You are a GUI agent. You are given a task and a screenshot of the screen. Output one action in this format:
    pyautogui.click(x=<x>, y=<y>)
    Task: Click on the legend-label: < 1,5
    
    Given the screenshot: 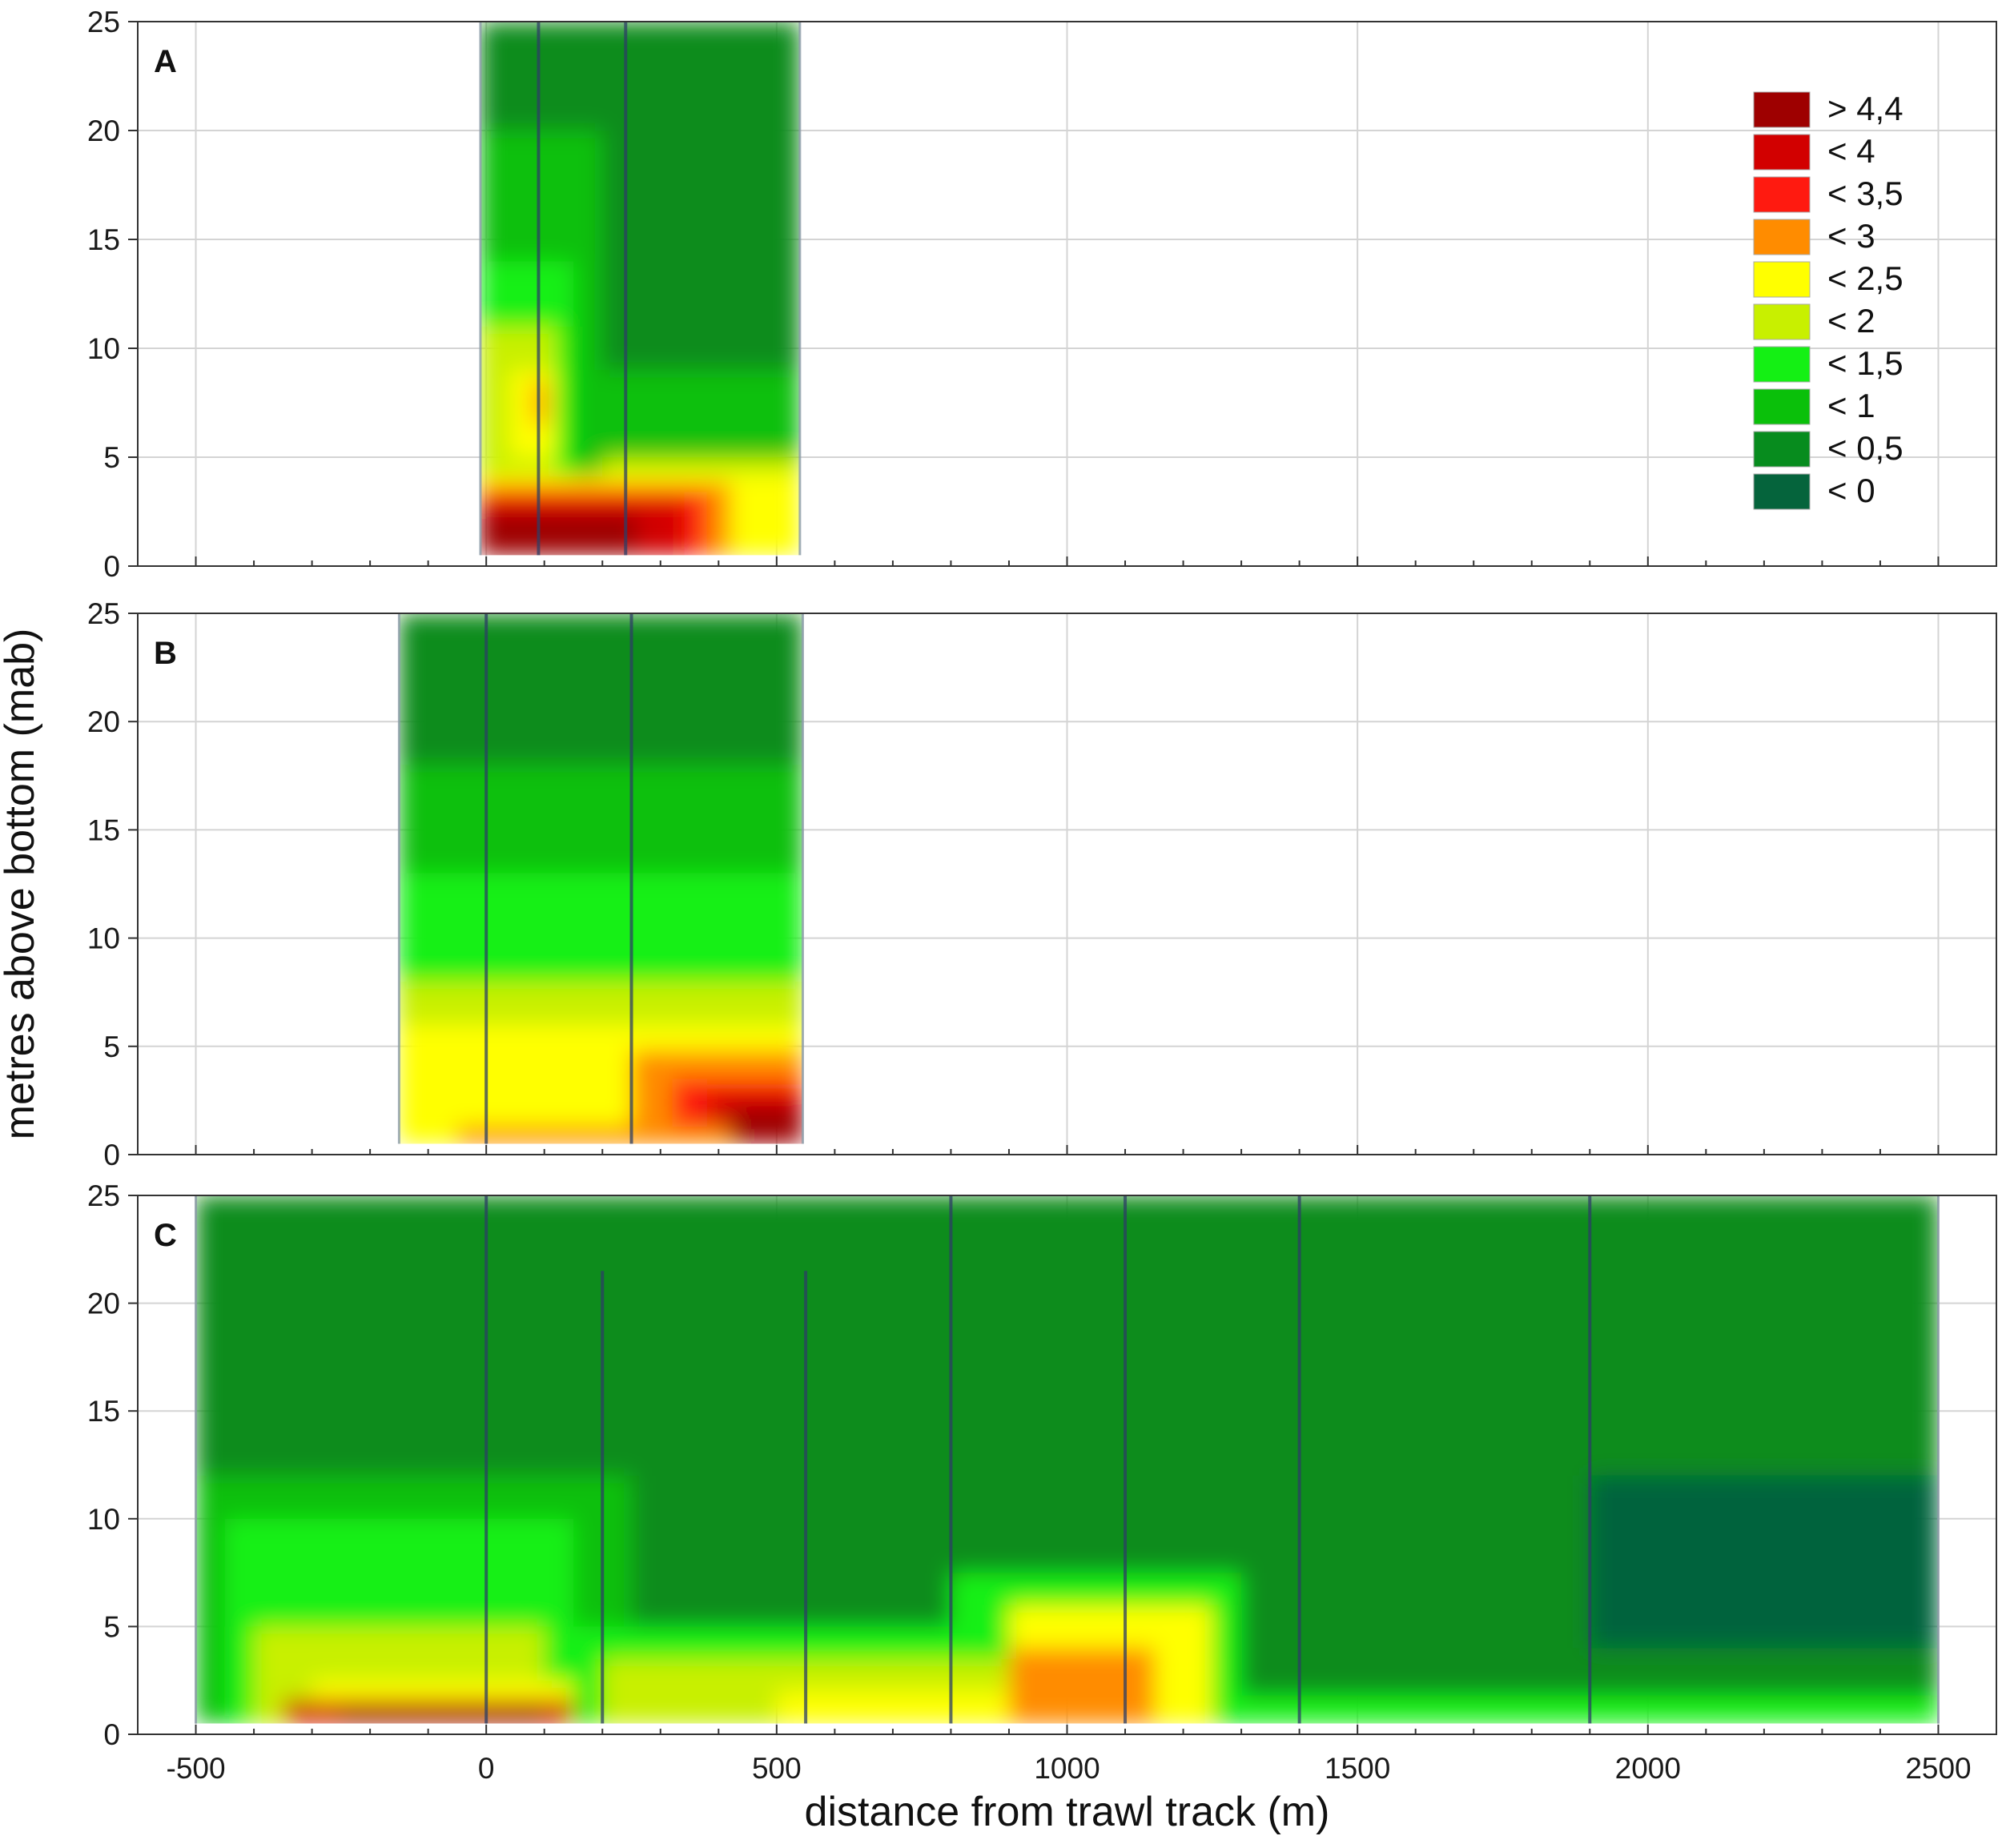 What is the action you would take?
    pyautogui.click(x=1865, y=363)
    